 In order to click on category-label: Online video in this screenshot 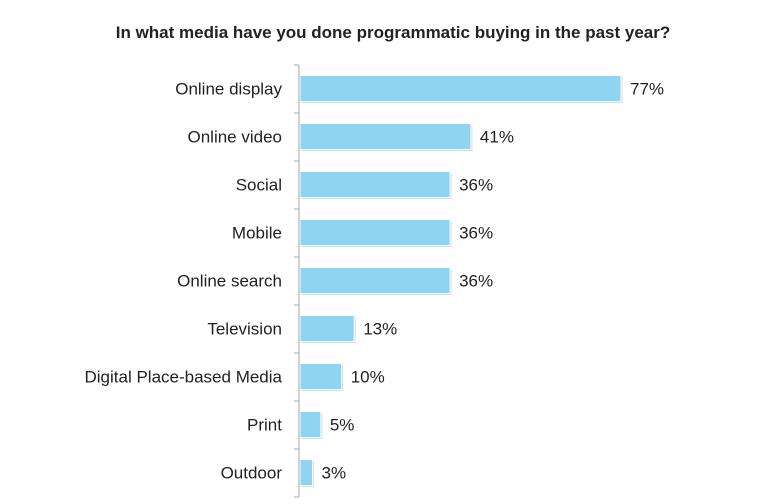, I will do `click(234, 137)`.